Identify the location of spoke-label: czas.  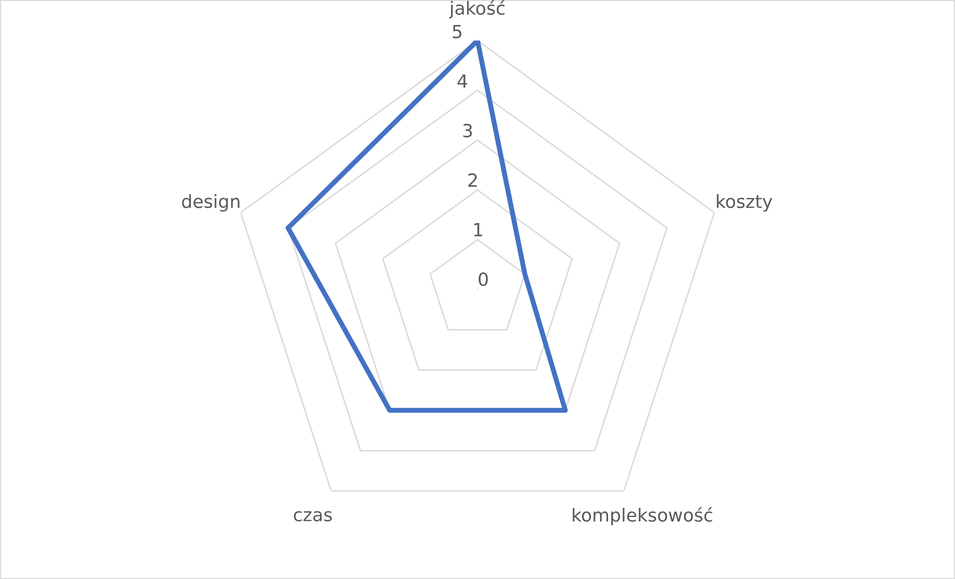
(313, 516).